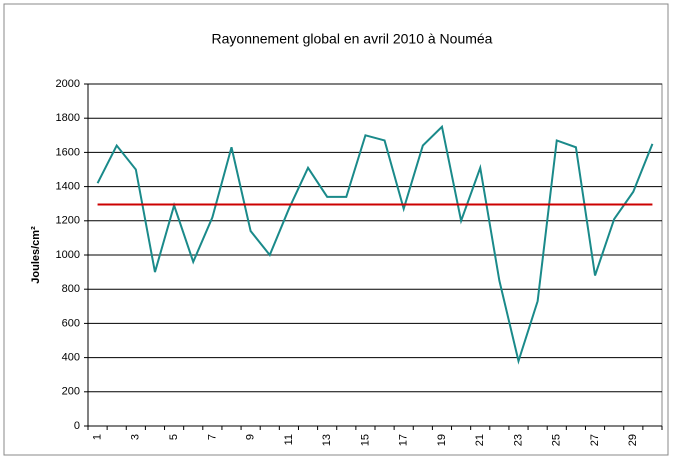 The width and height of the screenshot is (674, 459). Describe the element at coordinates (557, 440) in the screenshot. I see `x-tick-label: 25` at that location.